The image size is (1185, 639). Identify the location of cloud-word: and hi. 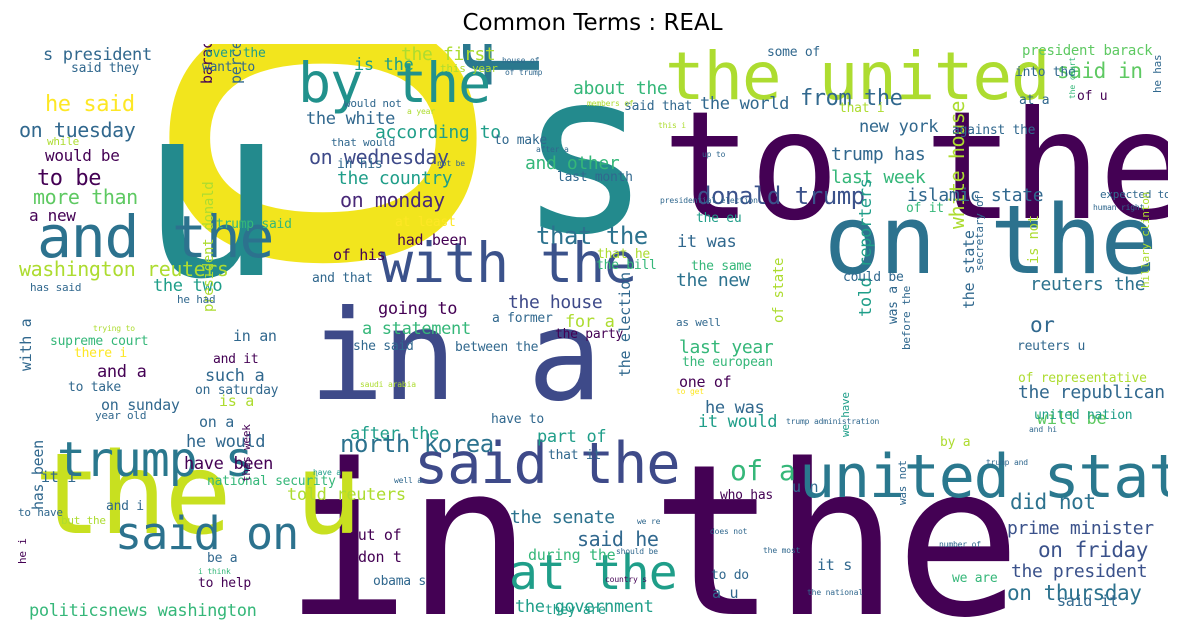
(1043, 429).